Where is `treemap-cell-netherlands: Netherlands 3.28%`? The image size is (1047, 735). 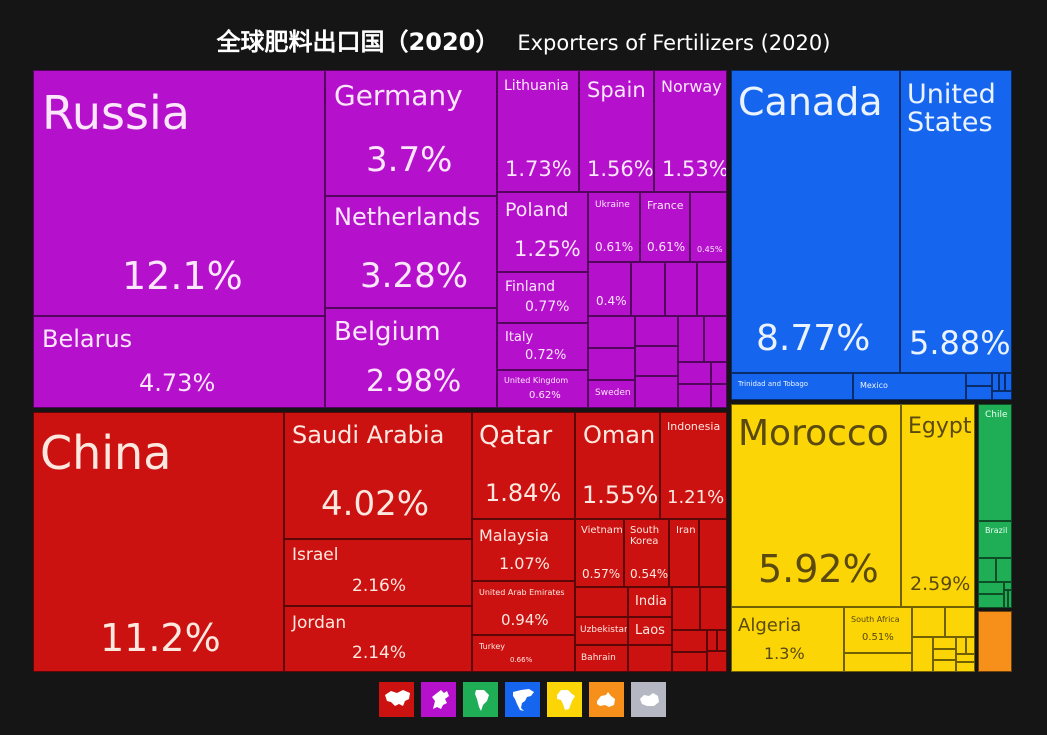 treemap-cell-netherlands: Netherlands 3.28% is located at coordinates (411, 252).